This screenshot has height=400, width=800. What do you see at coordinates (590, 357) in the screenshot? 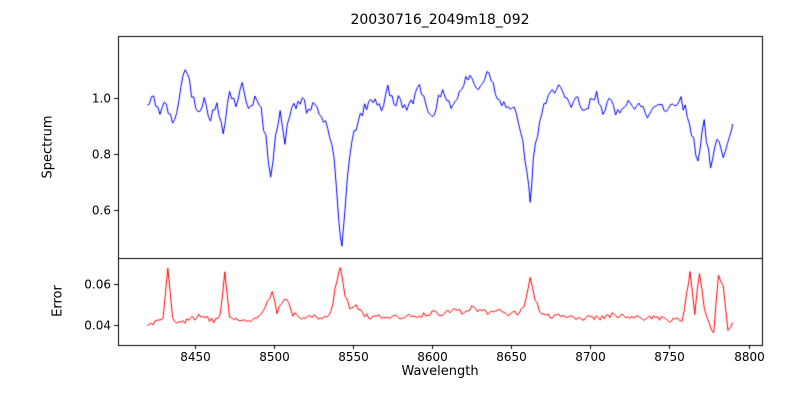
I see `x-tick-label: 8700` at bounding box center [590, 357].